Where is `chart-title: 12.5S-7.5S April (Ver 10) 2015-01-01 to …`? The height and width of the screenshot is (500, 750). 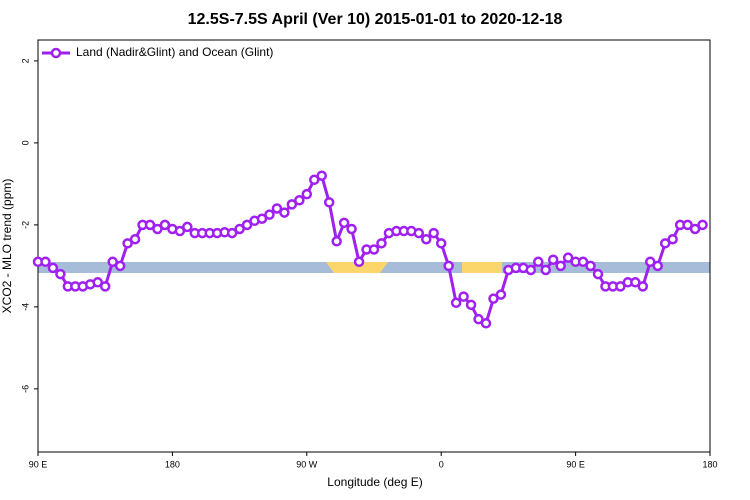
chart-title: 12.5S-7.5S April (Ver 10) 2015-01-01 to … is located at coordinates (375, 19).